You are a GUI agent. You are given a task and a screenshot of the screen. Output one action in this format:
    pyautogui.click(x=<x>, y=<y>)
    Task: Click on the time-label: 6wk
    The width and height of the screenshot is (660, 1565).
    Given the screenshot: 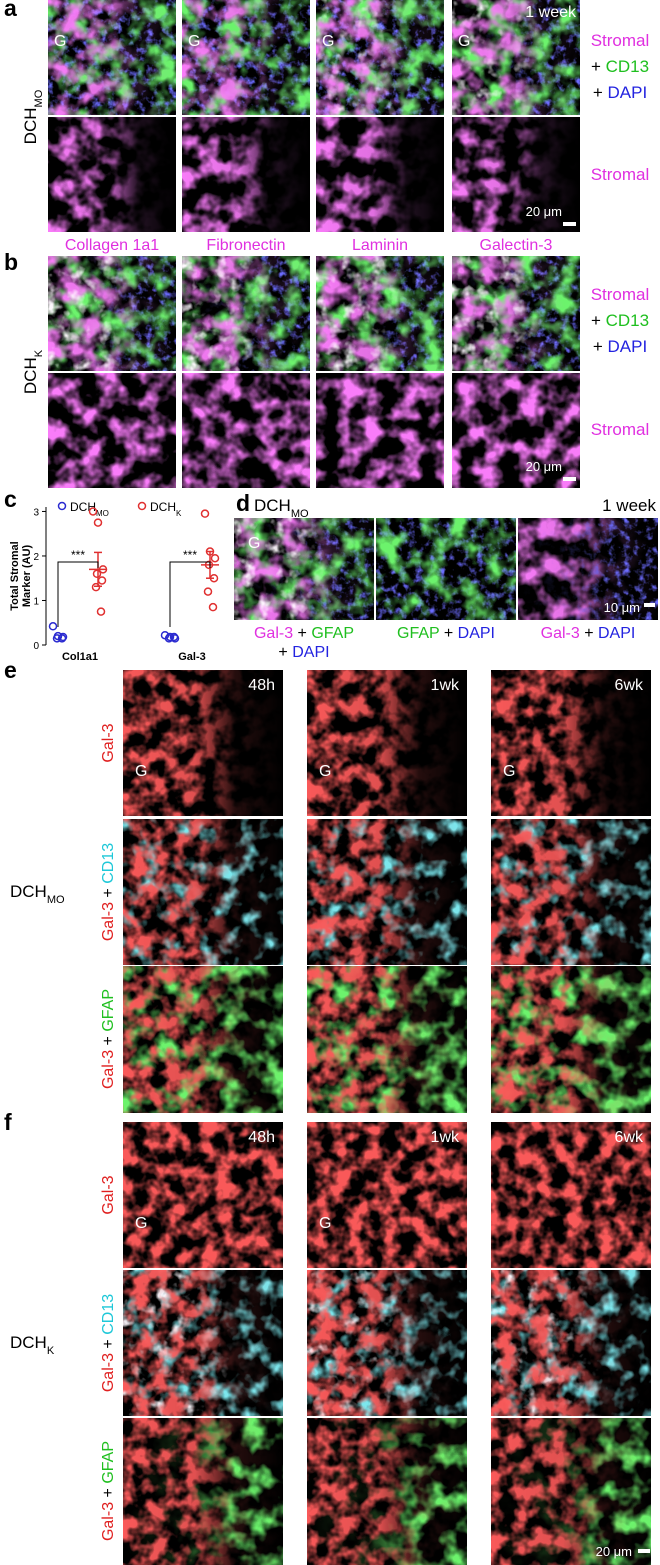 What is the action you would take?
    pyautogui.click(x=629, y=1137)
    